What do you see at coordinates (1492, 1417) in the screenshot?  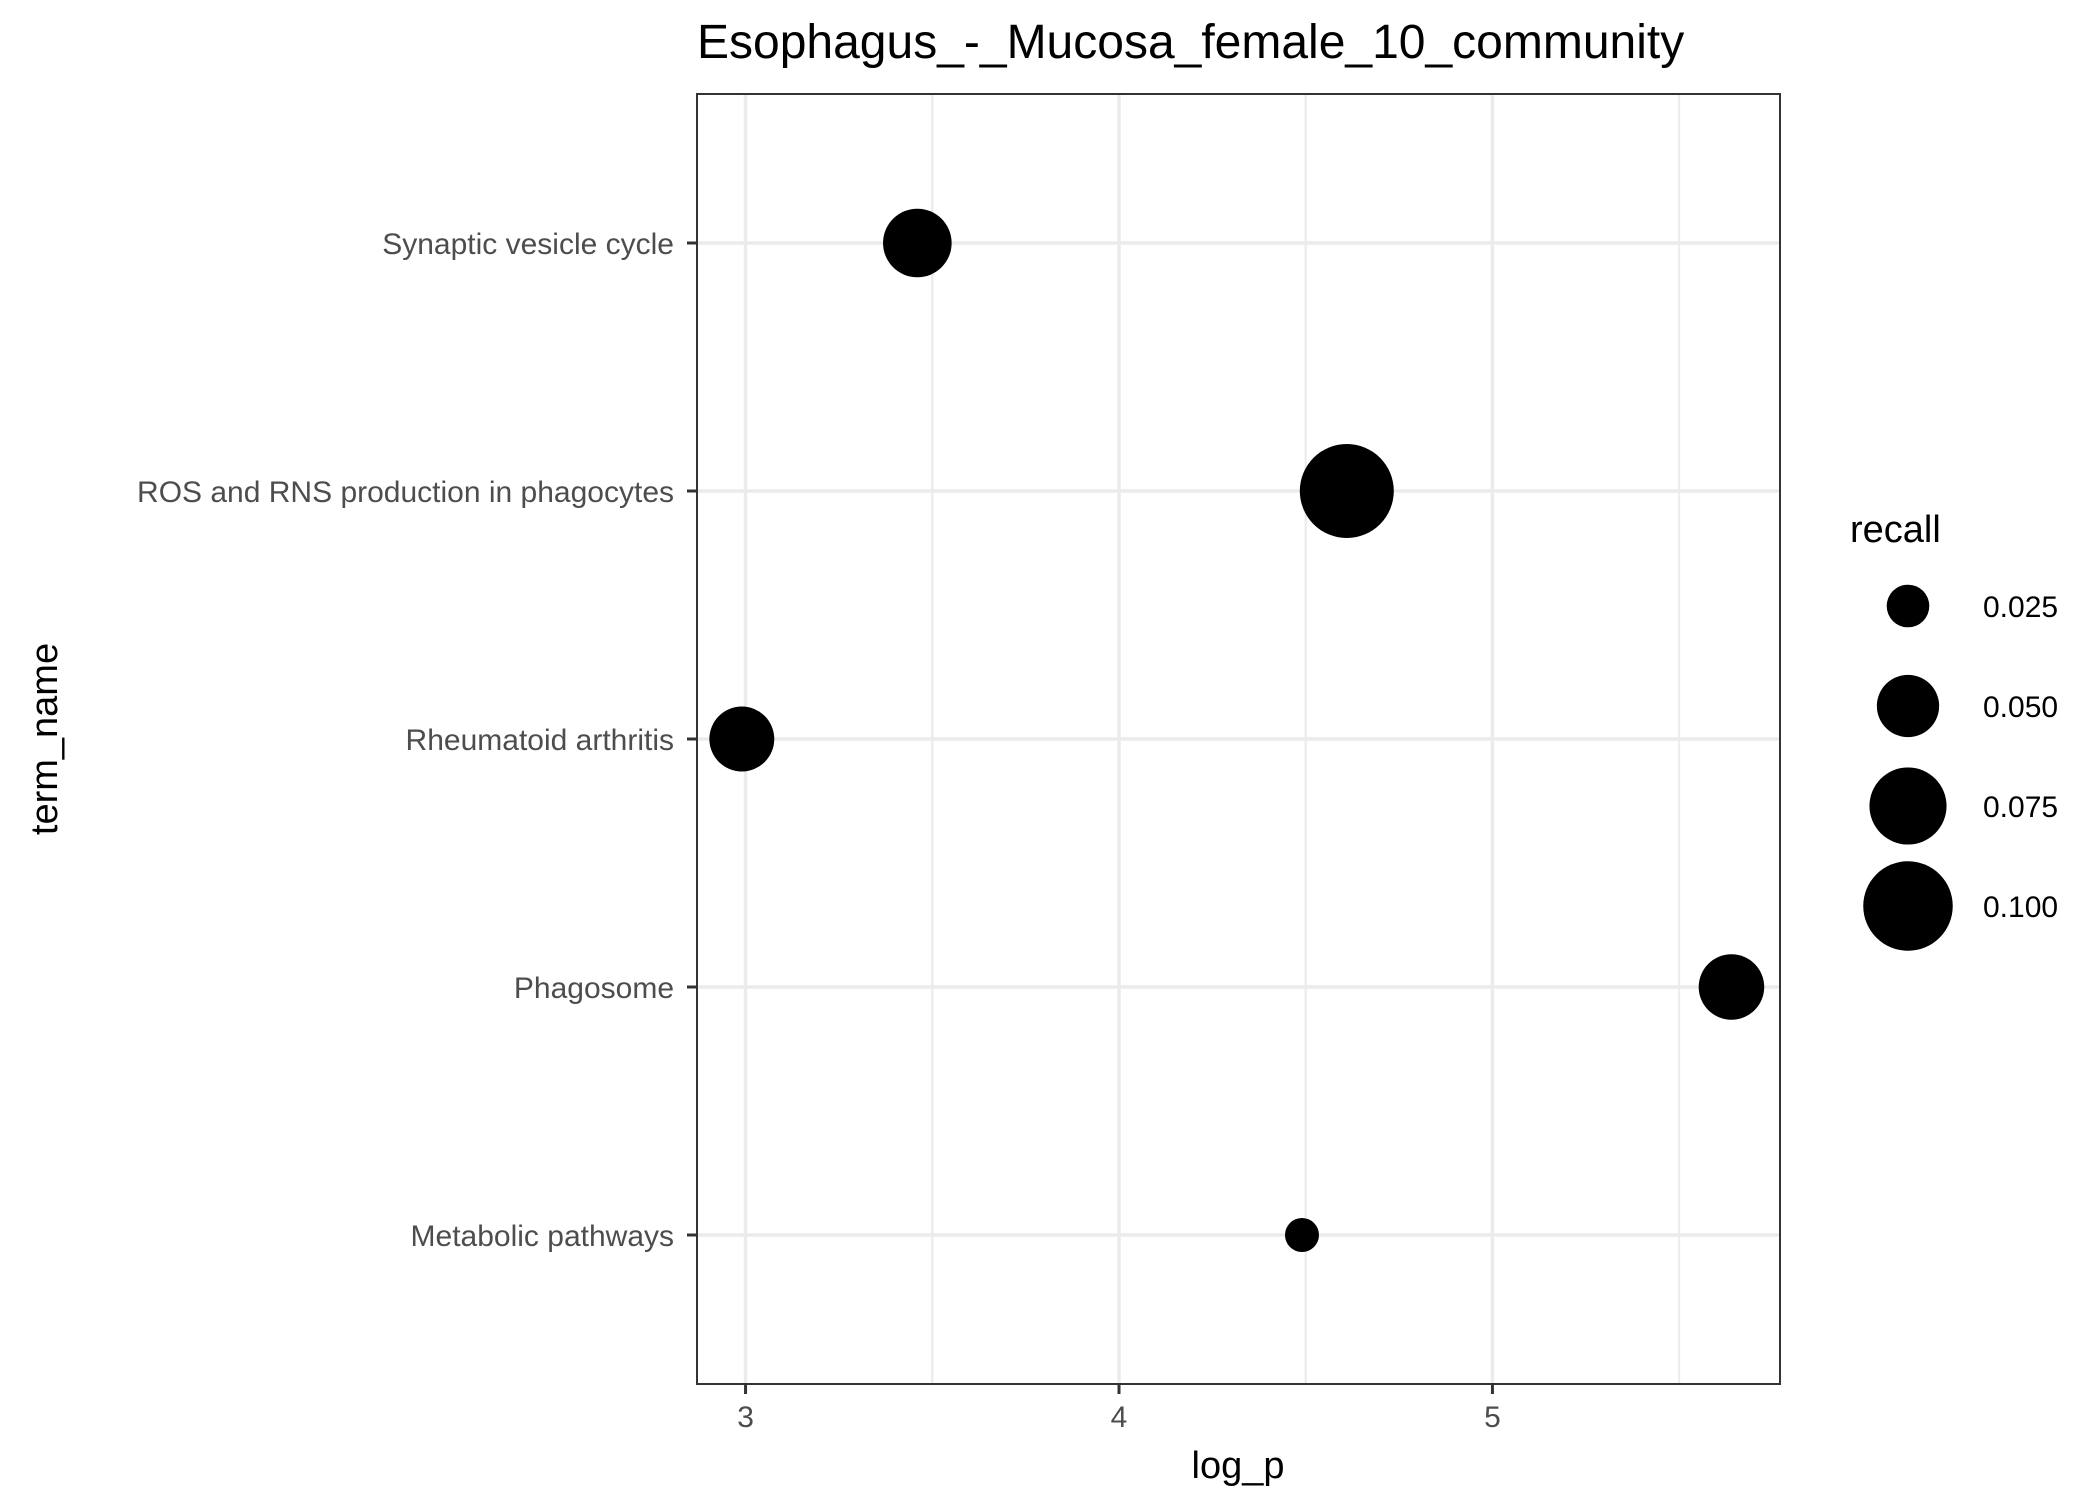 I see `x-tick-label: 5` at bounding box center [1492, 1417].